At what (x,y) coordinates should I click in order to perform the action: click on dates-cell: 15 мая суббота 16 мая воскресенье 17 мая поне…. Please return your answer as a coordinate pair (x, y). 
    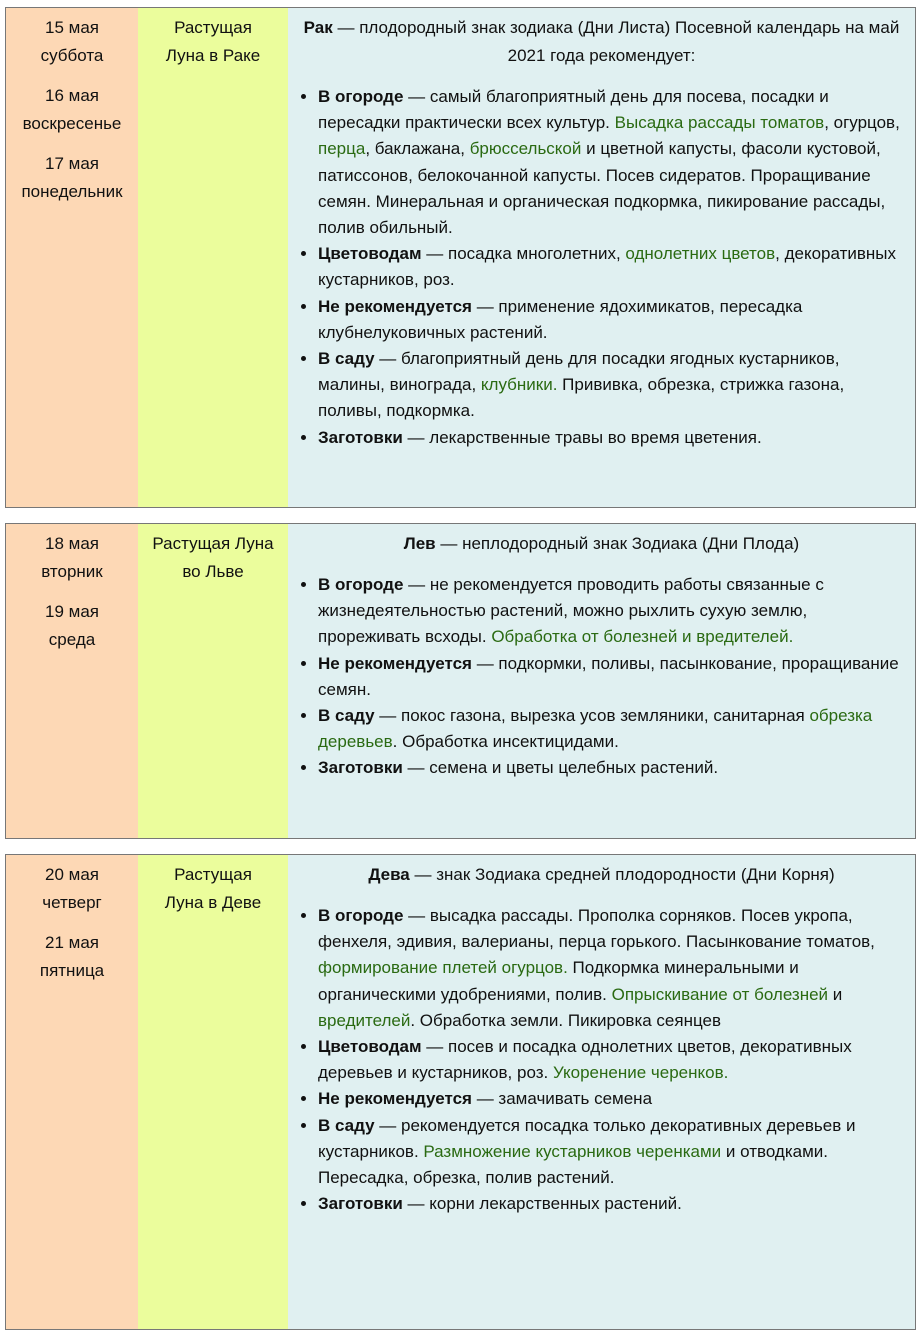
    Looking at the image, I should click on (71, 257).